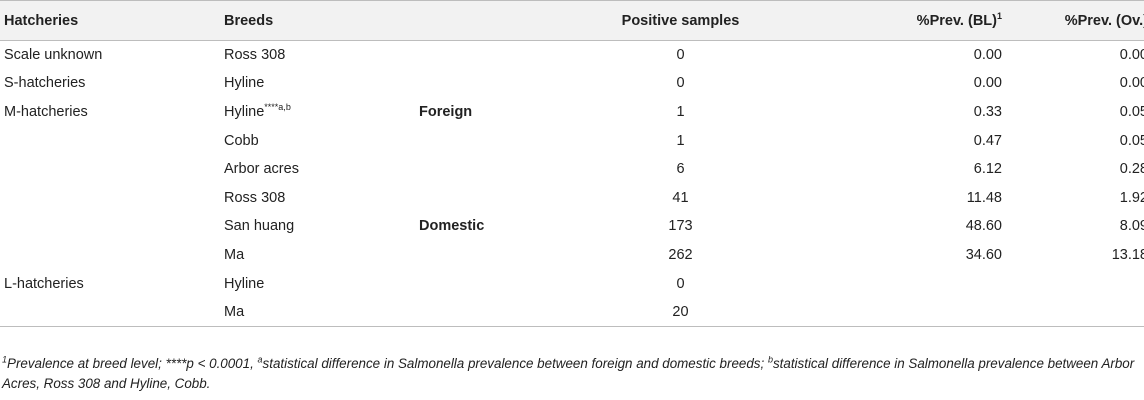 This screenshot has width=1144, height=400. What do you see at coordinates (572, 312) in the screenshot?
I see `table-row: Ma 20` at bounding box center [572, 312].